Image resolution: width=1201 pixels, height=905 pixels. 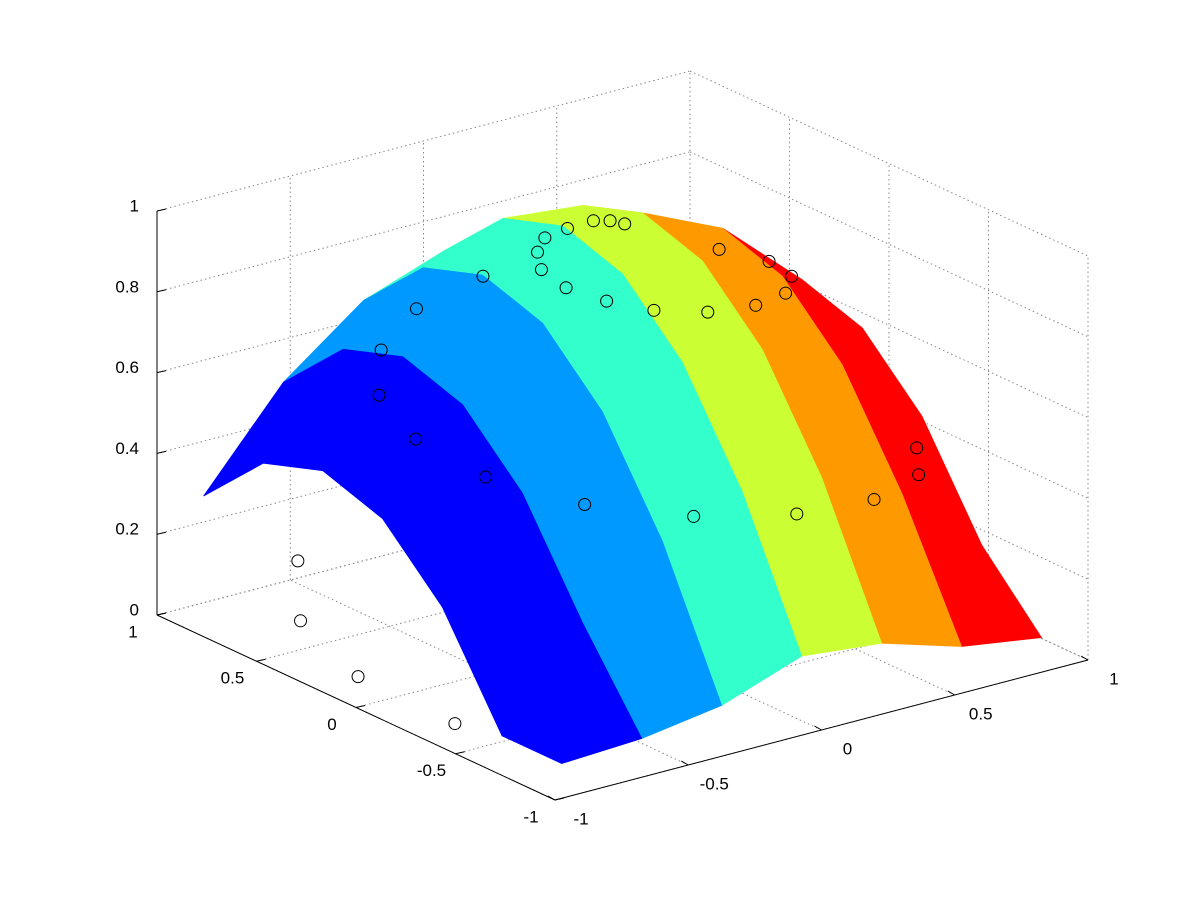 I want to click on y-tick-label: -1, so click(x=530, y=816).